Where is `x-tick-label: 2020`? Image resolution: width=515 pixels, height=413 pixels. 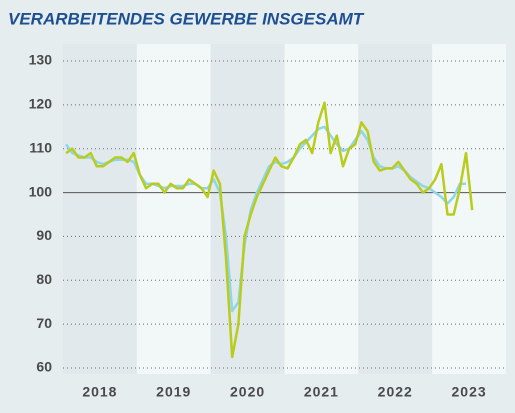 x-tick-label: 2020 is located at coordinates (247, 392).